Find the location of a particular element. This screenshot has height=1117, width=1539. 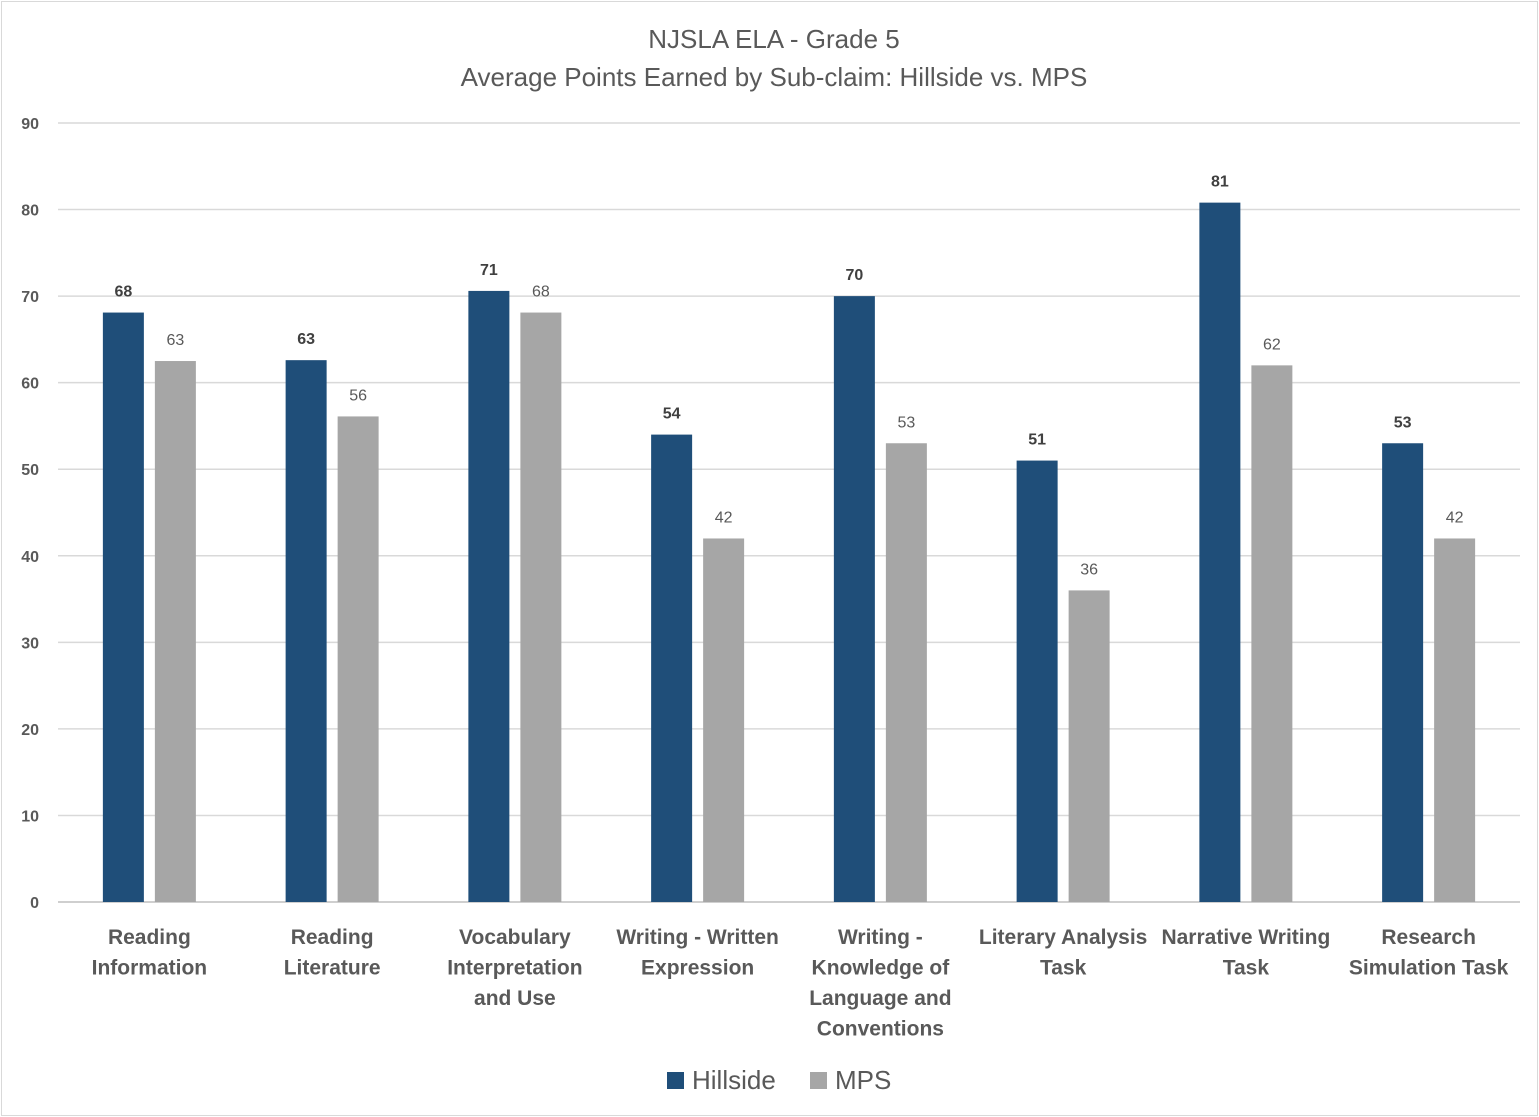

chart-title: NJSLA ELA - Grade 5 is located at coordinates (773, 39).